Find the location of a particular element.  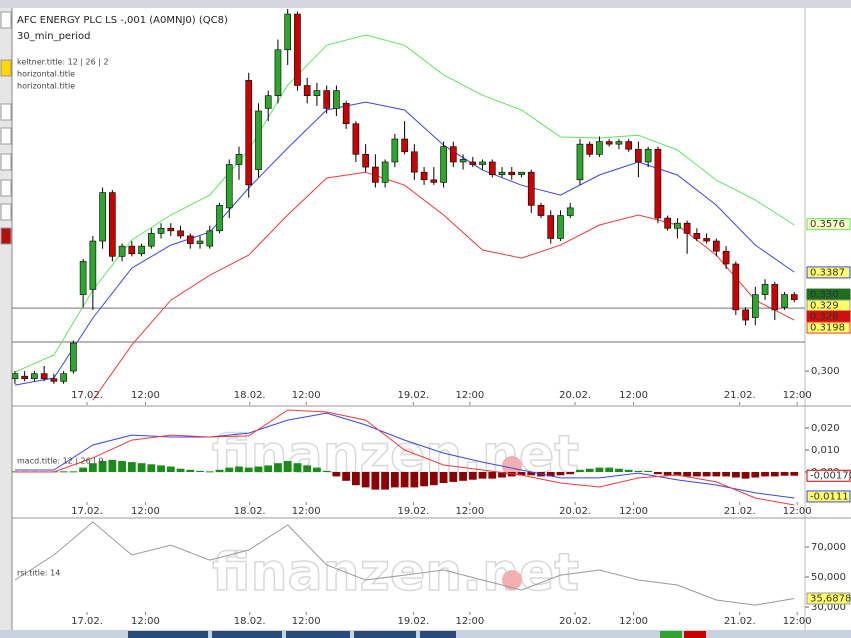

status-icon is located at coordinates (671, 634).